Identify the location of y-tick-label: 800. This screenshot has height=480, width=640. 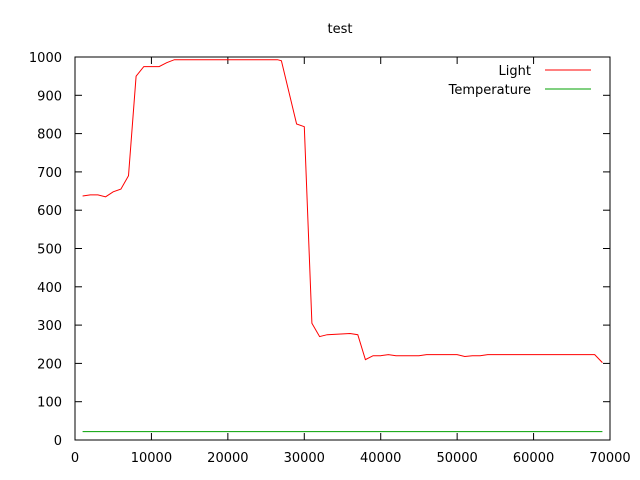
(49, 135).